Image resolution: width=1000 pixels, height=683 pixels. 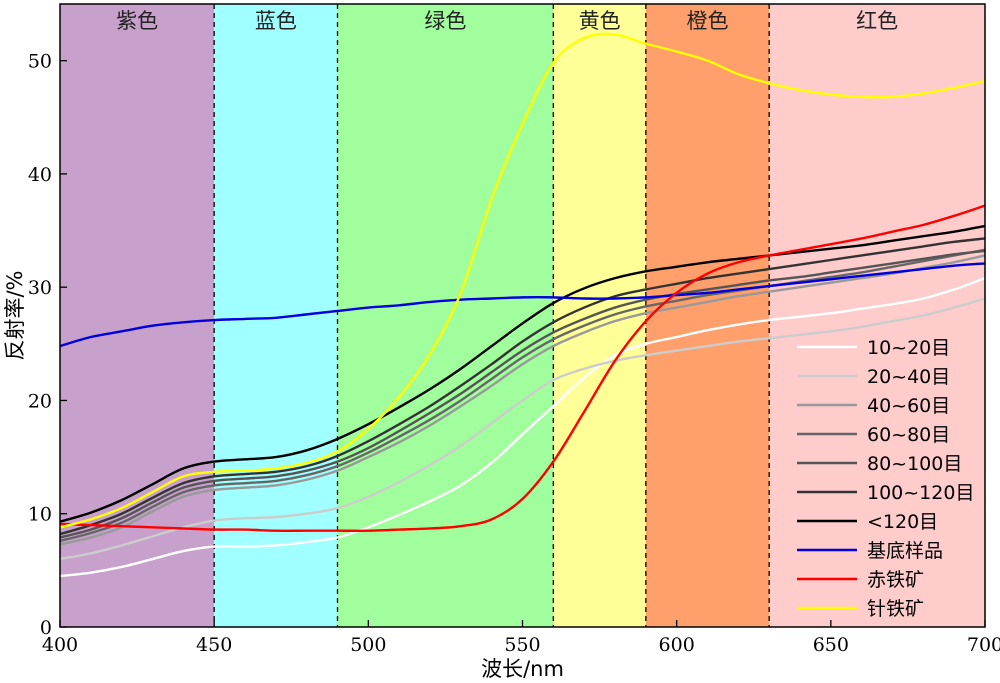 I want to click on legend-label-4: 80~100目, so click(x=914, y=464).